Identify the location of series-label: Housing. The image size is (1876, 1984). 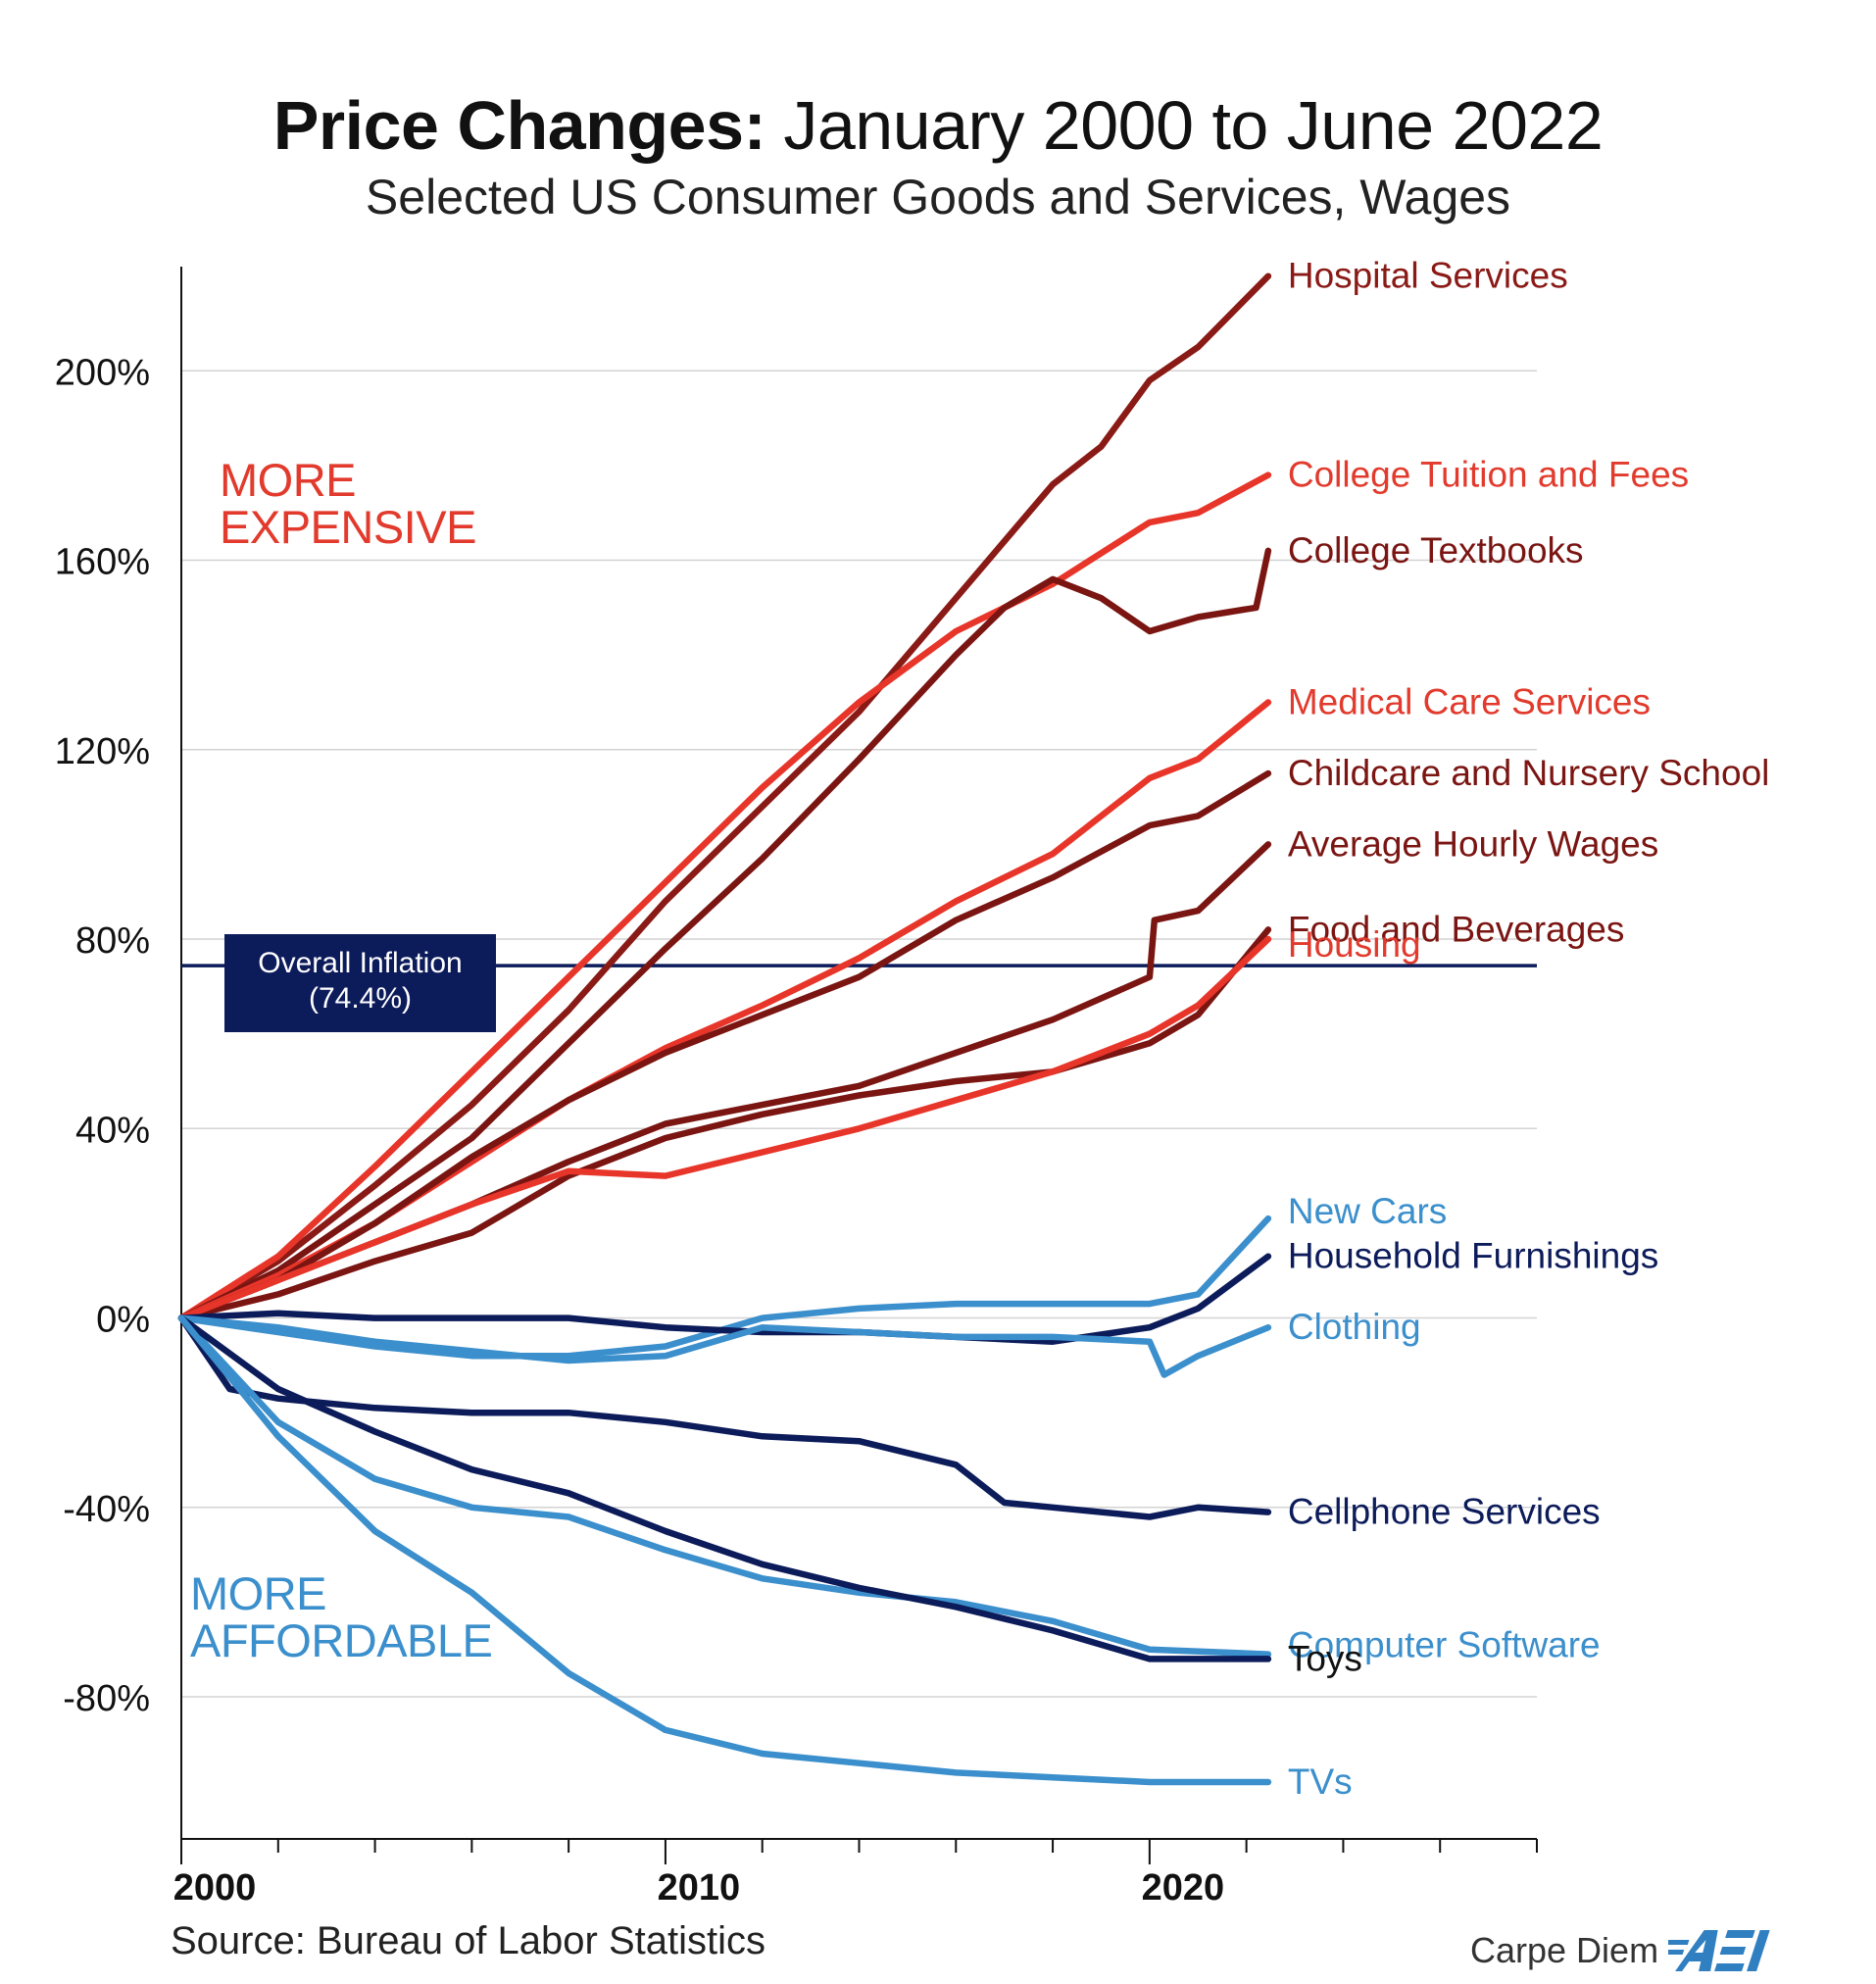
(1355, 945).